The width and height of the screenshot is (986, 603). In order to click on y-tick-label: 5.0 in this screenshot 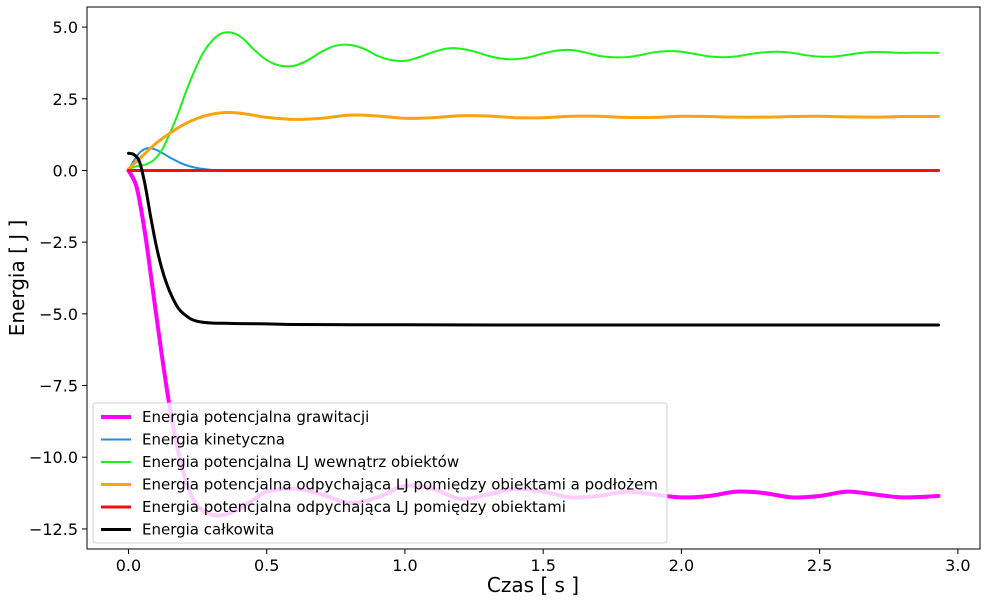, I will do `click(65, 27)`.